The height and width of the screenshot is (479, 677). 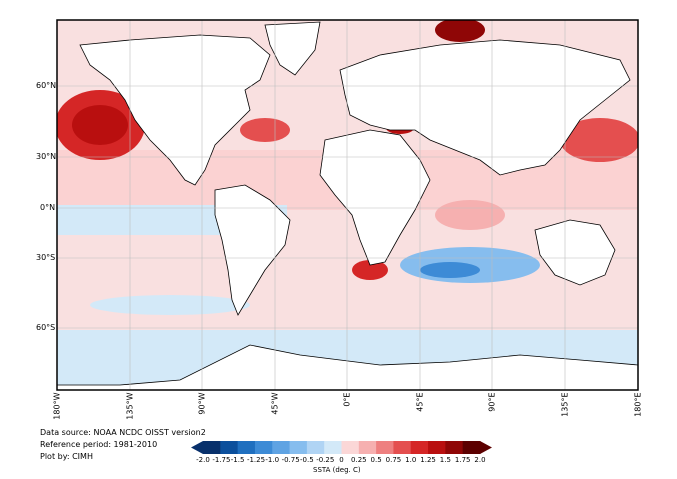 What do you see at coordinates (292, 48) in the screenshot?
I see `land-greenland` at bounding box center [292, 48].